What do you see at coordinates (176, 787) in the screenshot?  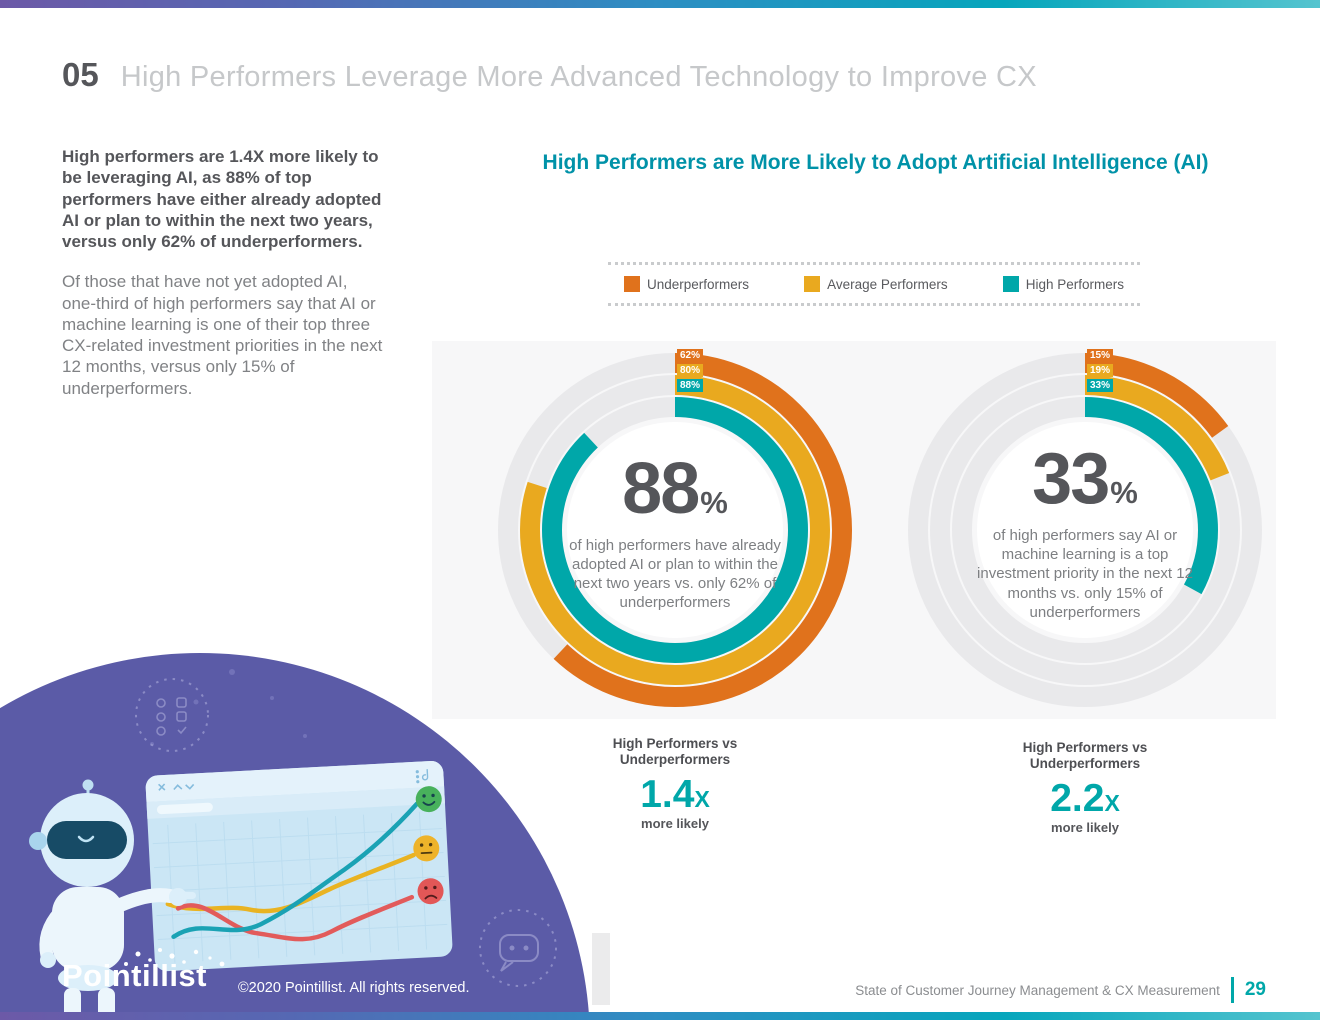 I see `browser-controls-icons` at bounding box center [176, 787].